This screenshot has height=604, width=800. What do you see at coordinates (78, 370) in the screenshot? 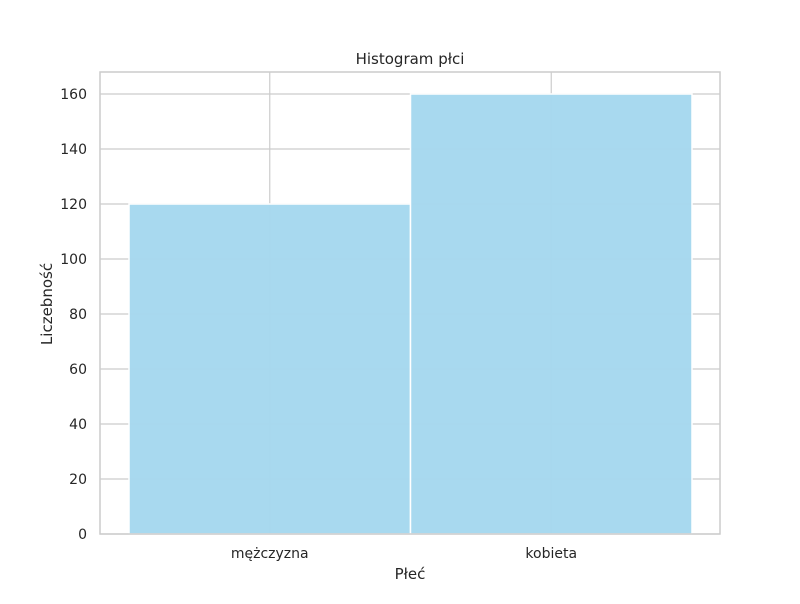
I see `y-tick-label: 60` at bounding box center [78, 370].